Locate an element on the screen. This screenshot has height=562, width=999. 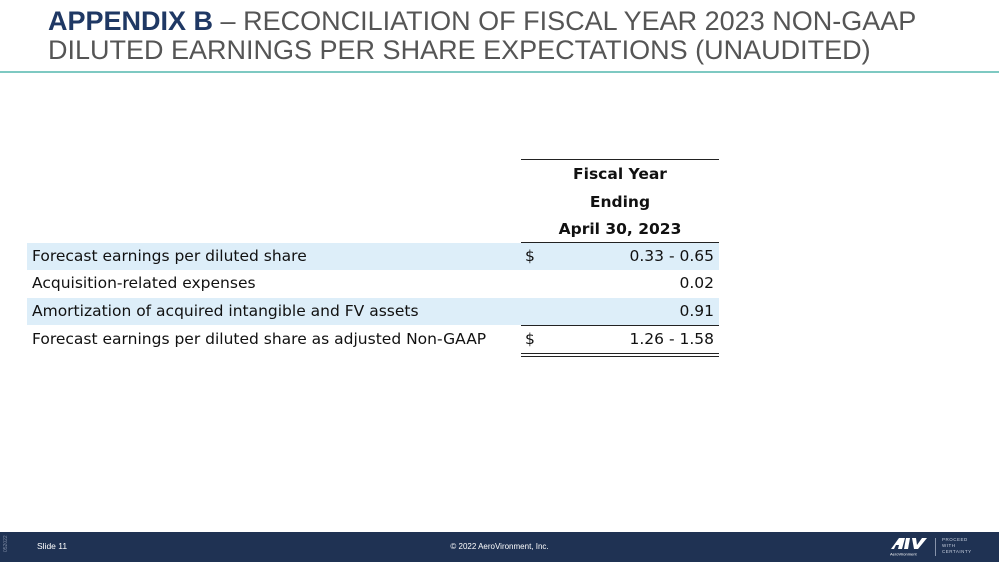
logo-separator is located at coordinates (935, 547).